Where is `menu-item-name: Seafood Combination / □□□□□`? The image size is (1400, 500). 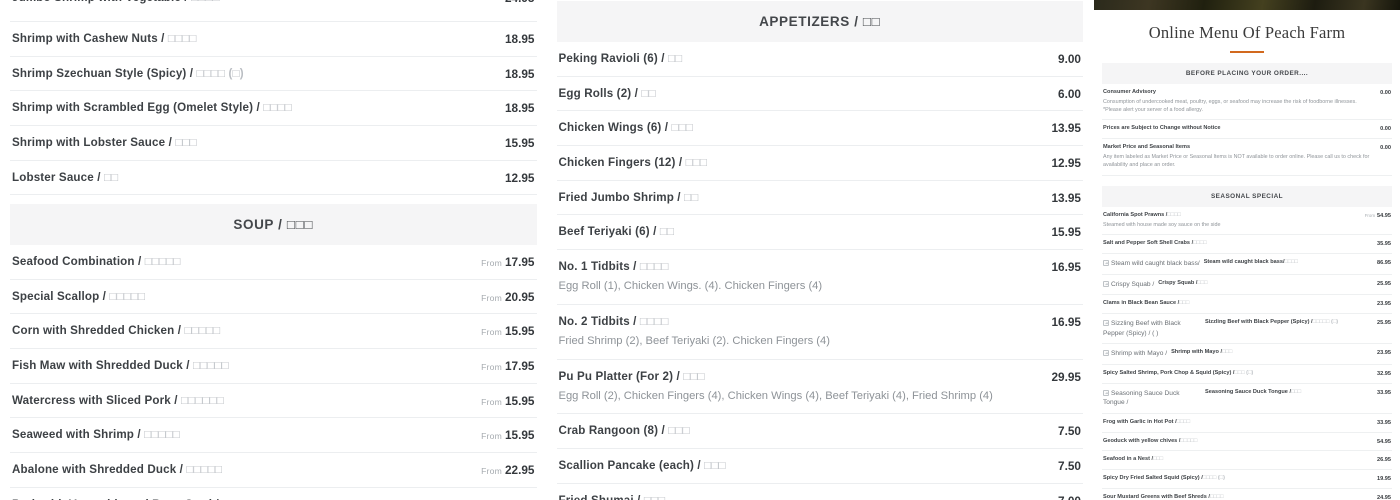 menu-item-name: Seafood Combination / □□□□□ is located at coordinates (239, 262).